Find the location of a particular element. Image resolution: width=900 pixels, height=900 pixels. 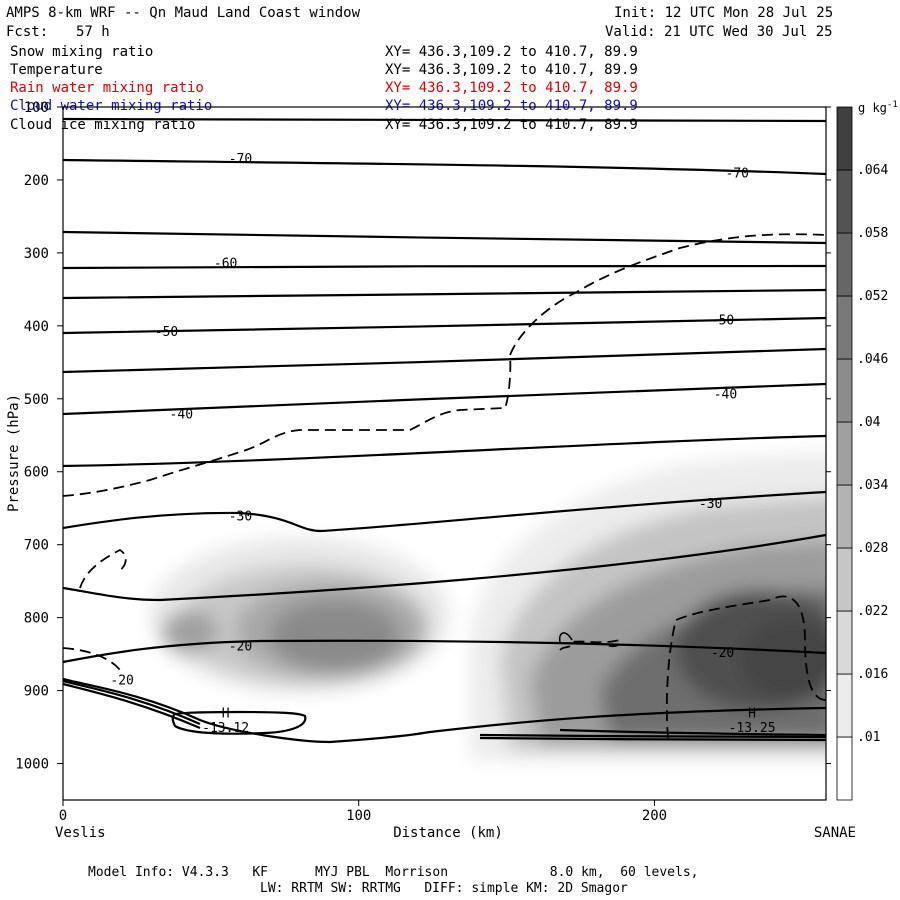

y-tick-label: 500 is located at coordinates (36, 400).